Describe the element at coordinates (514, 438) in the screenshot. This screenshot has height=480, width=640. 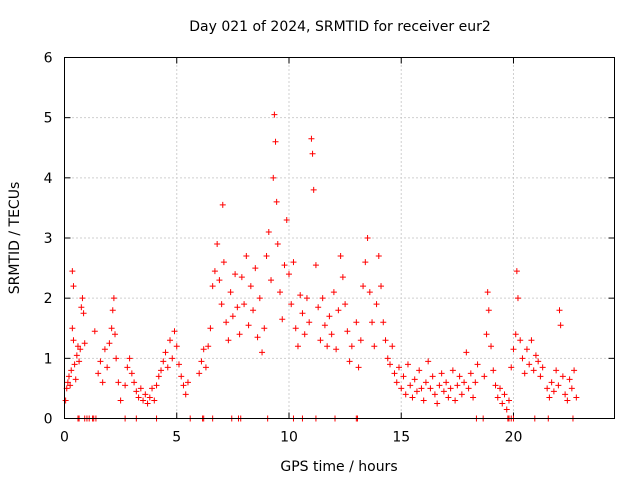
I see `x-tick-label: 20` at that location.